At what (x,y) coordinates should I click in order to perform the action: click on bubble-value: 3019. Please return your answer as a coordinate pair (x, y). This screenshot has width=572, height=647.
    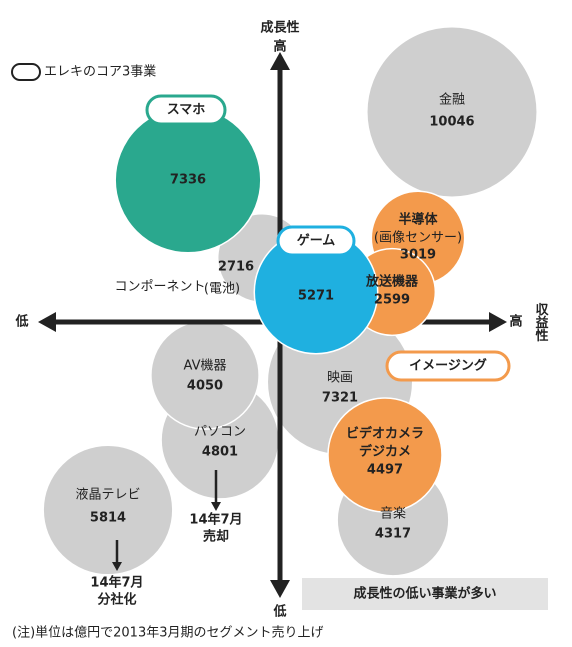
    Looking at the image, I should click on (418, 255).